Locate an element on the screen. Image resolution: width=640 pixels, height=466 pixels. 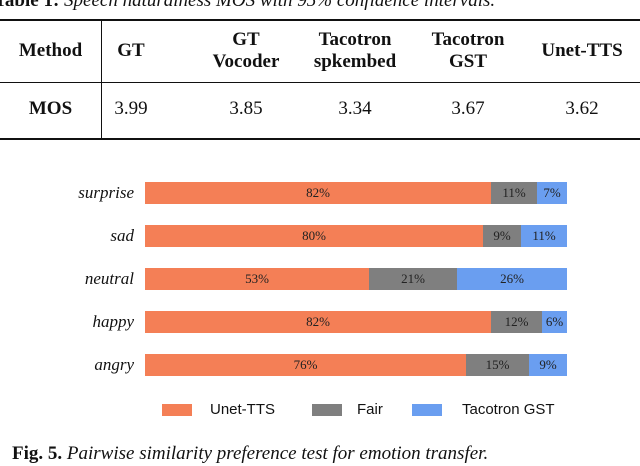
header-unet-tts-text: Unet-TTS is located at coordinates (582, 50).